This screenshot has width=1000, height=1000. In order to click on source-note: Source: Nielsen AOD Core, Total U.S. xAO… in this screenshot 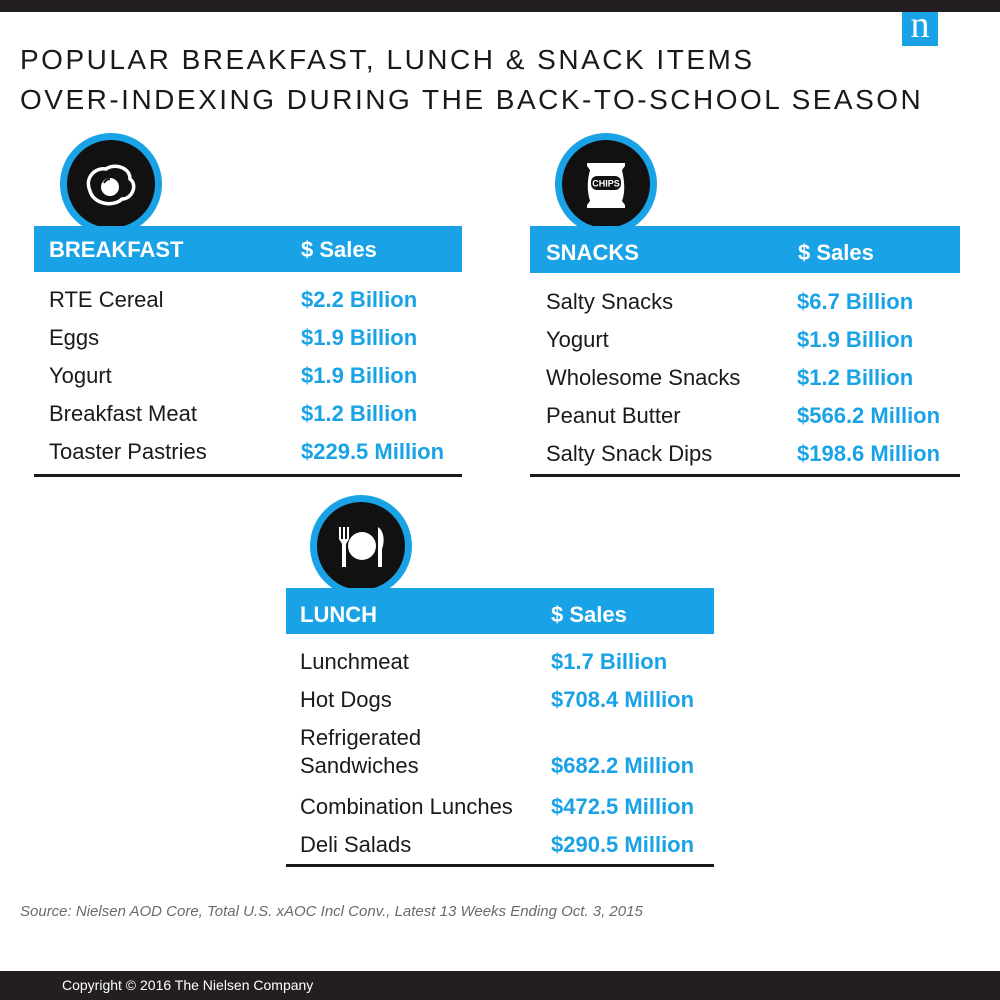, I will do `click(331, 911)`.